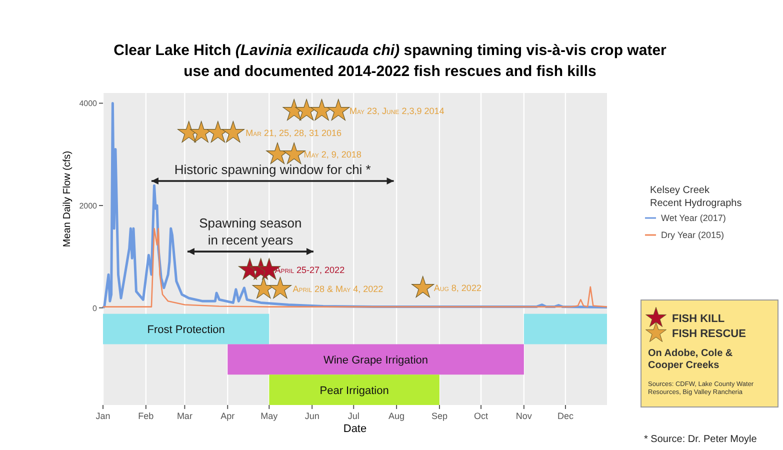 This screenshot has width=783, height=450. What do you see at coordinates (294, 133) in the screenshot?
I see `annotation: Mar 21, 25, 28, 31 2016` at bounding box center [294, 133].